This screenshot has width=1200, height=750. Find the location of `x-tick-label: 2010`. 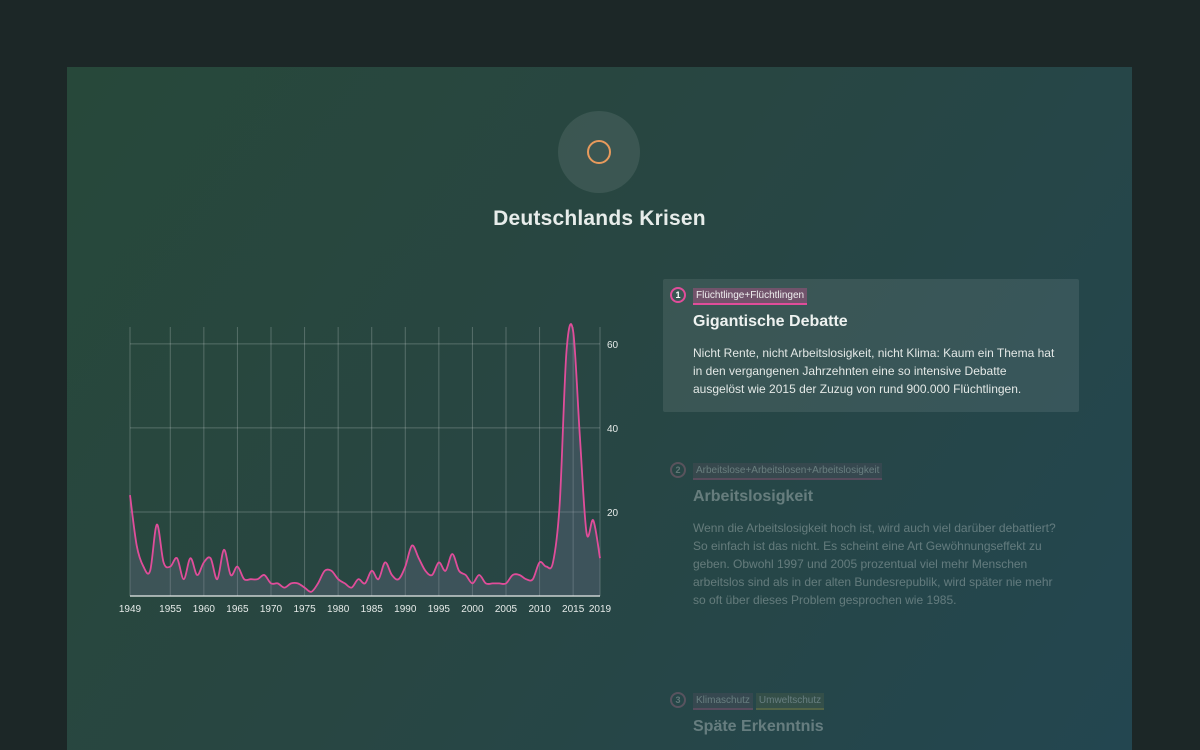

x-tick-label: 2010 is located at coordinates (539, 609).